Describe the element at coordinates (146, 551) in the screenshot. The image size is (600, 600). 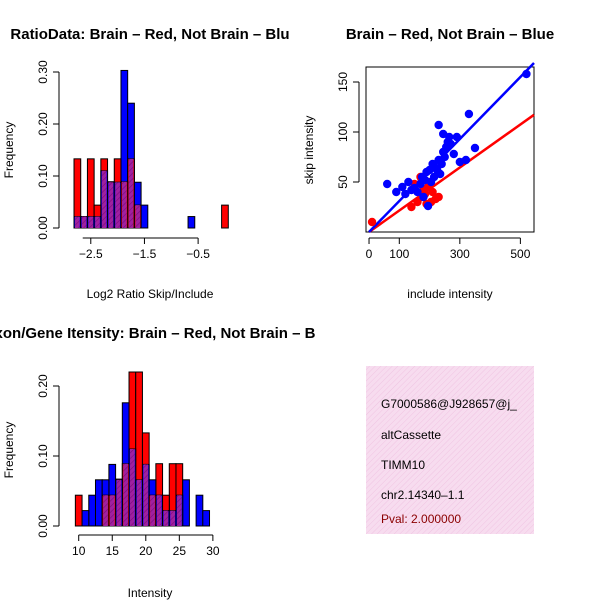
I see `x-tick-label: 20` at that location.